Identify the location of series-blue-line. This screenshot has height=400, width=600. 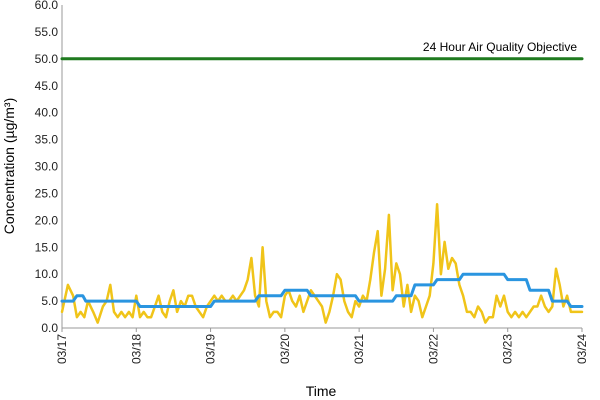
(322, 290).